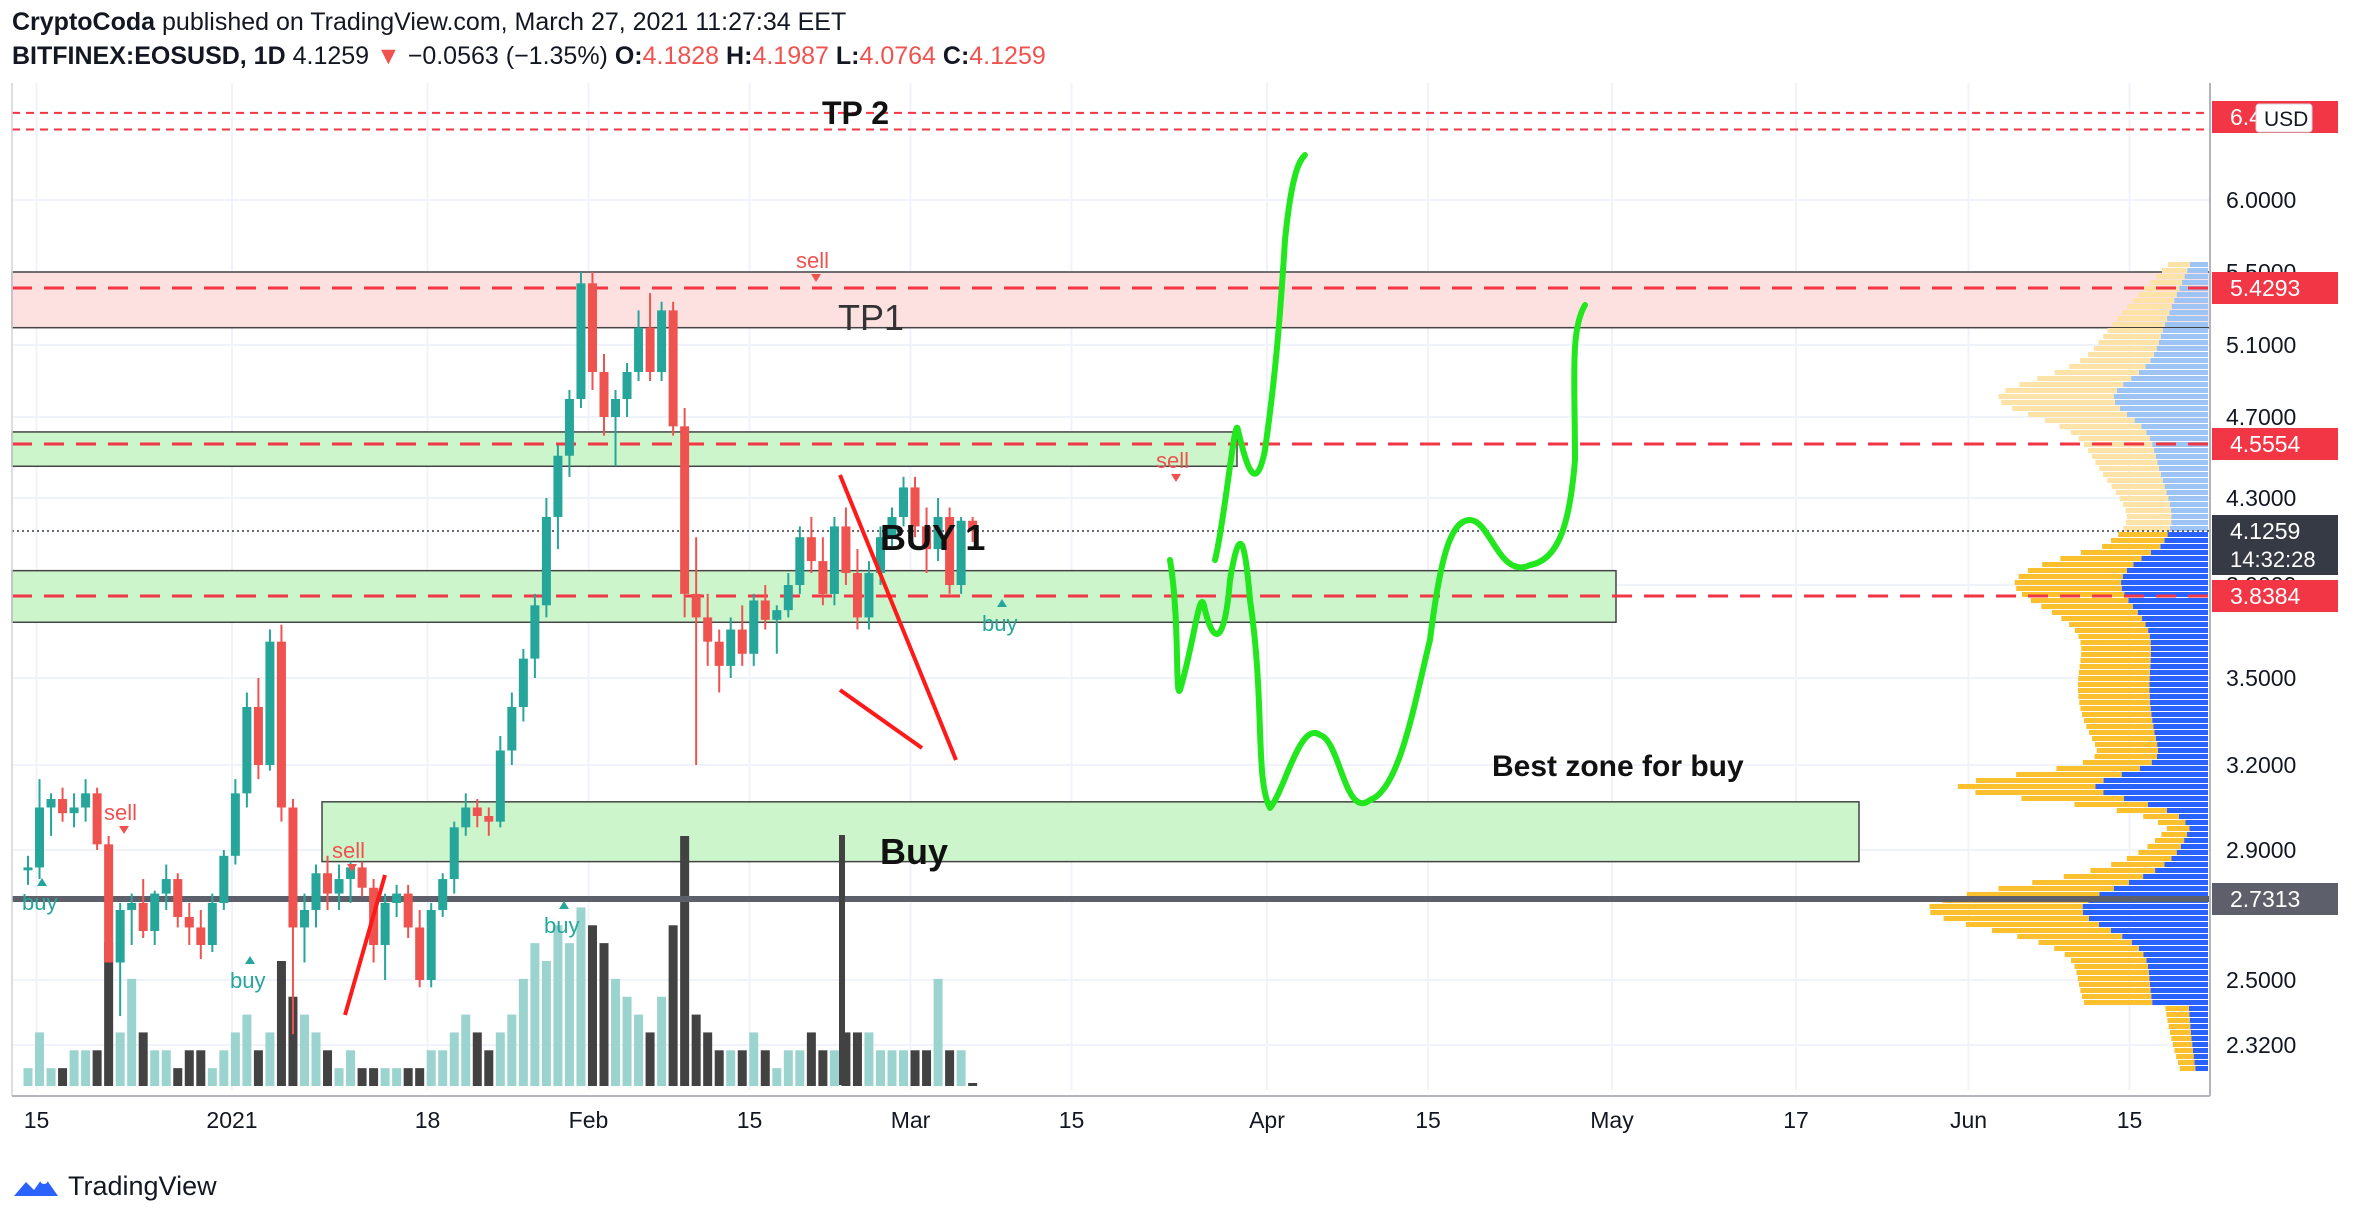 This screenshot has height=1216, width=2360. I want to click on triangle-down-icon, so click(816, 278).